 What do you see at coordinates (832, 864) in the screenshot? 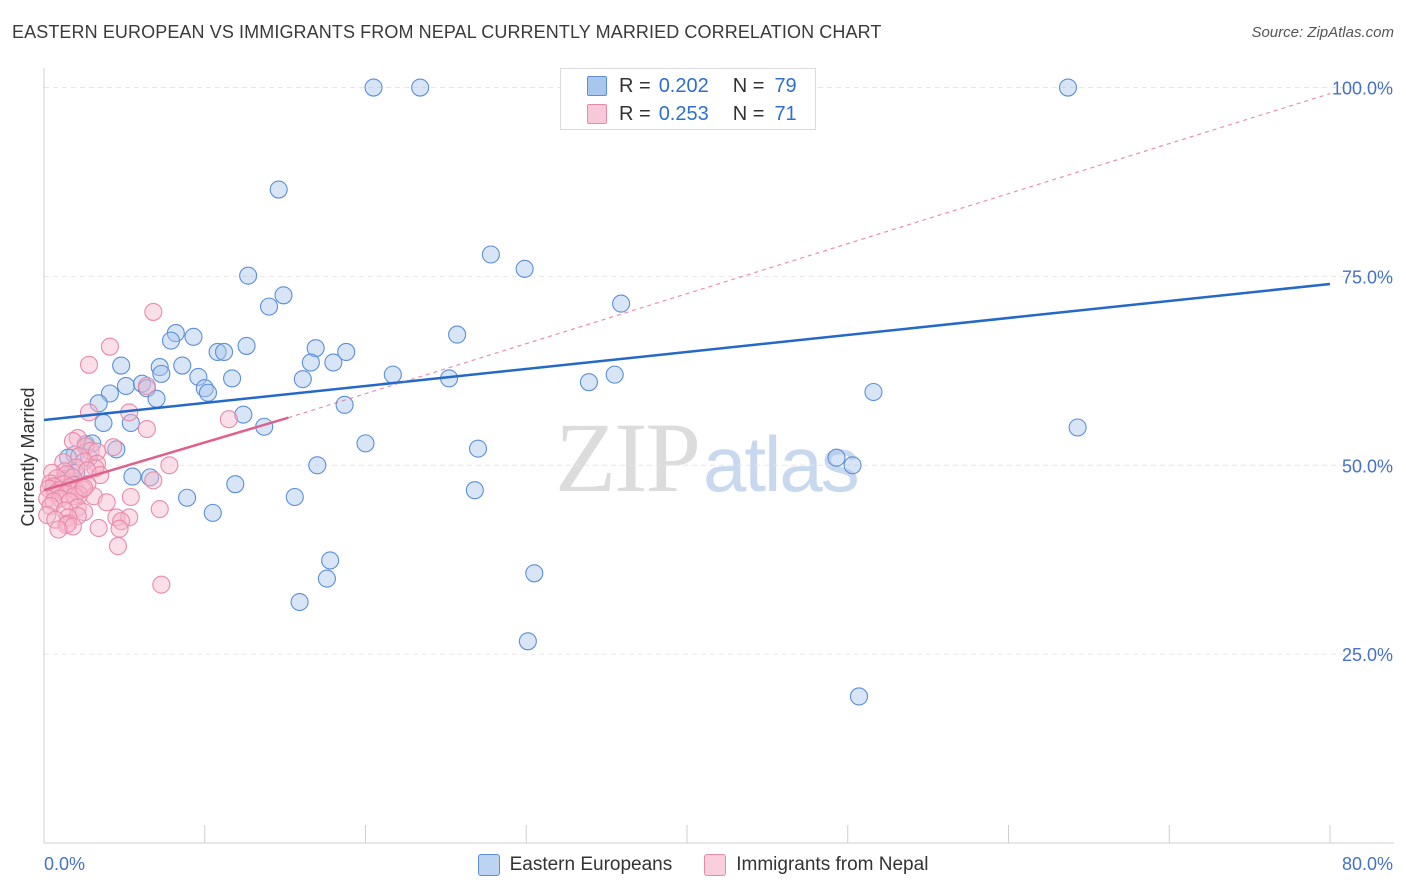
I see `legend-label: Immigrants from Nepal` at bounding box center [832, 864].